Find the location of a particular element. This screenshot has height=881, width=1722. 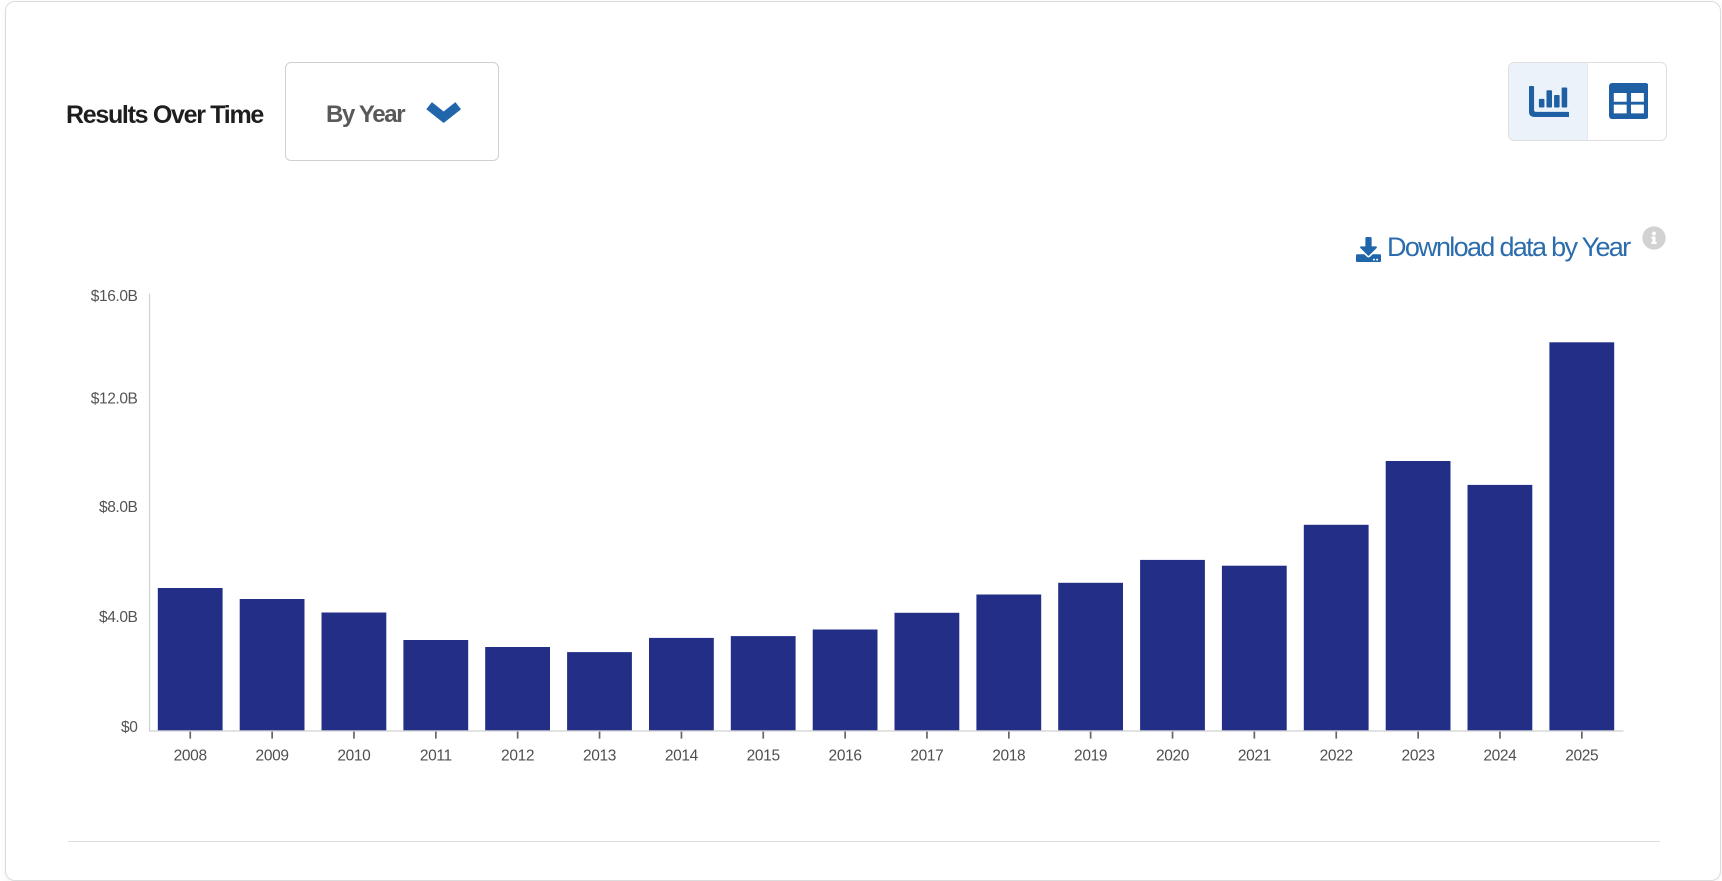

svg-text: $4.0B is located at coordinates (118, 617).